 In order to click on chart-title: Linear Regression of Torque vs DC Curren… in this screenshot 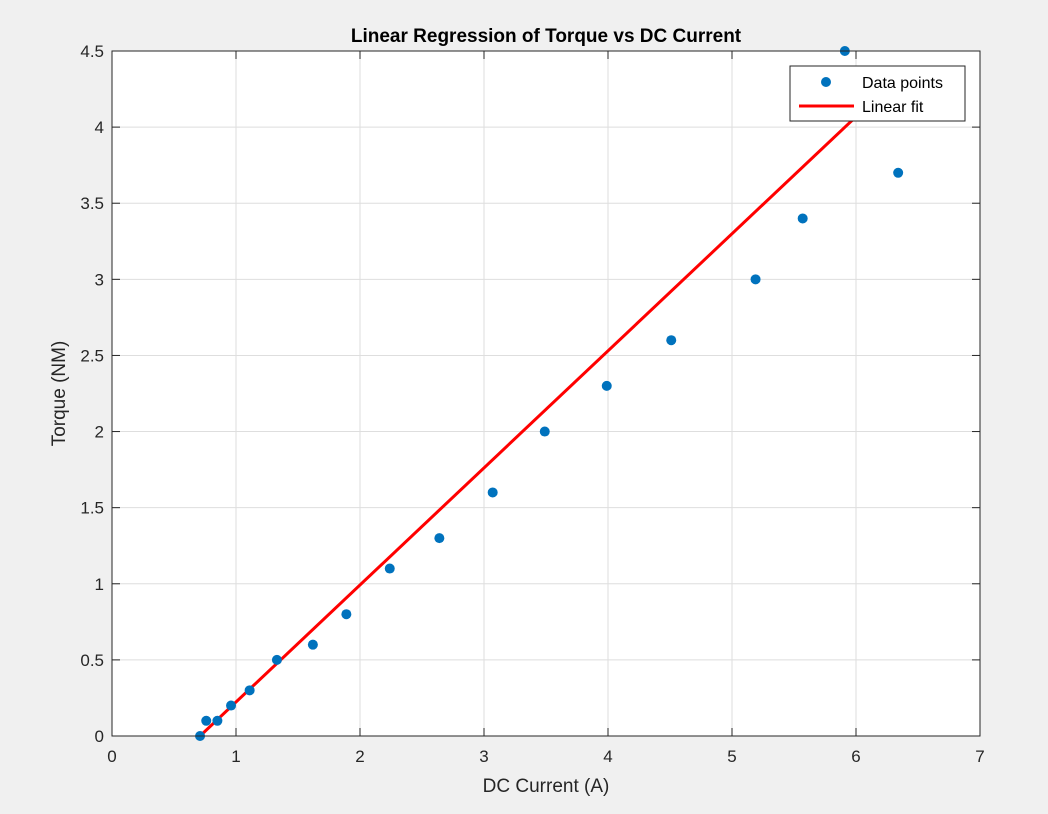, I will do `click(546, 36)`.